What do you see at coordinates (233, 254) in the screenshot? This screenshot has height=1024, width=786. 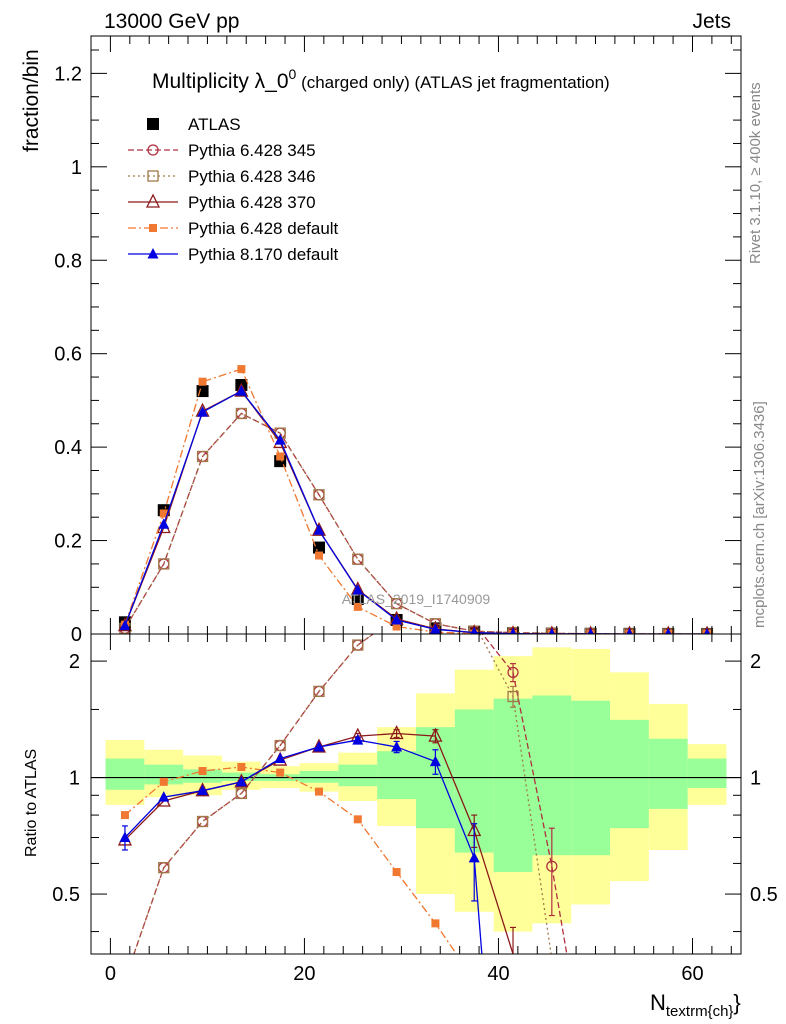 I see `legend-entry-pythia-8-170-default: Pythia 8.170 default` at bounding box center [233, 254].